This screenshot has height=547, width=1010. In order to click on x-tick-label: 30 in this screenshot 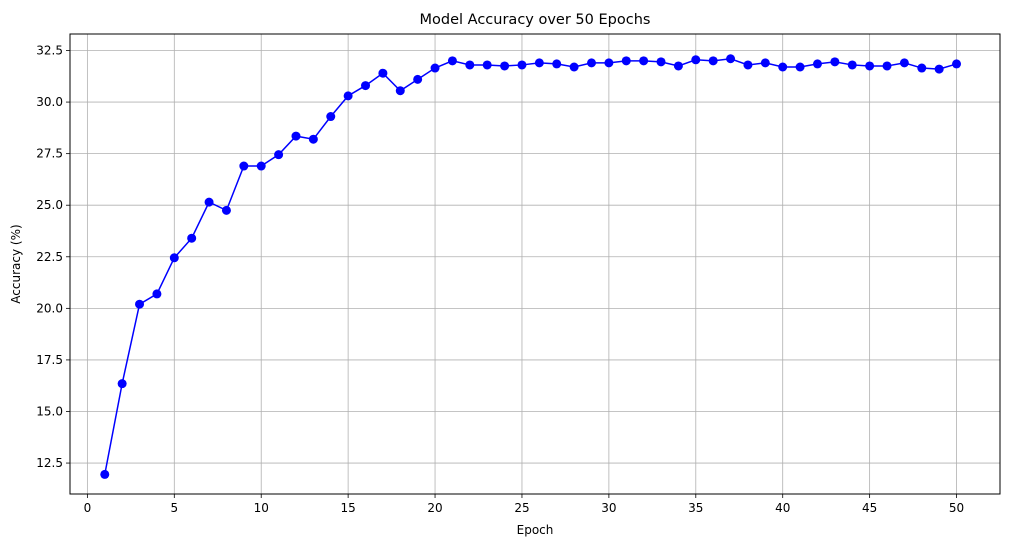, I will do `click(608, 508)`.